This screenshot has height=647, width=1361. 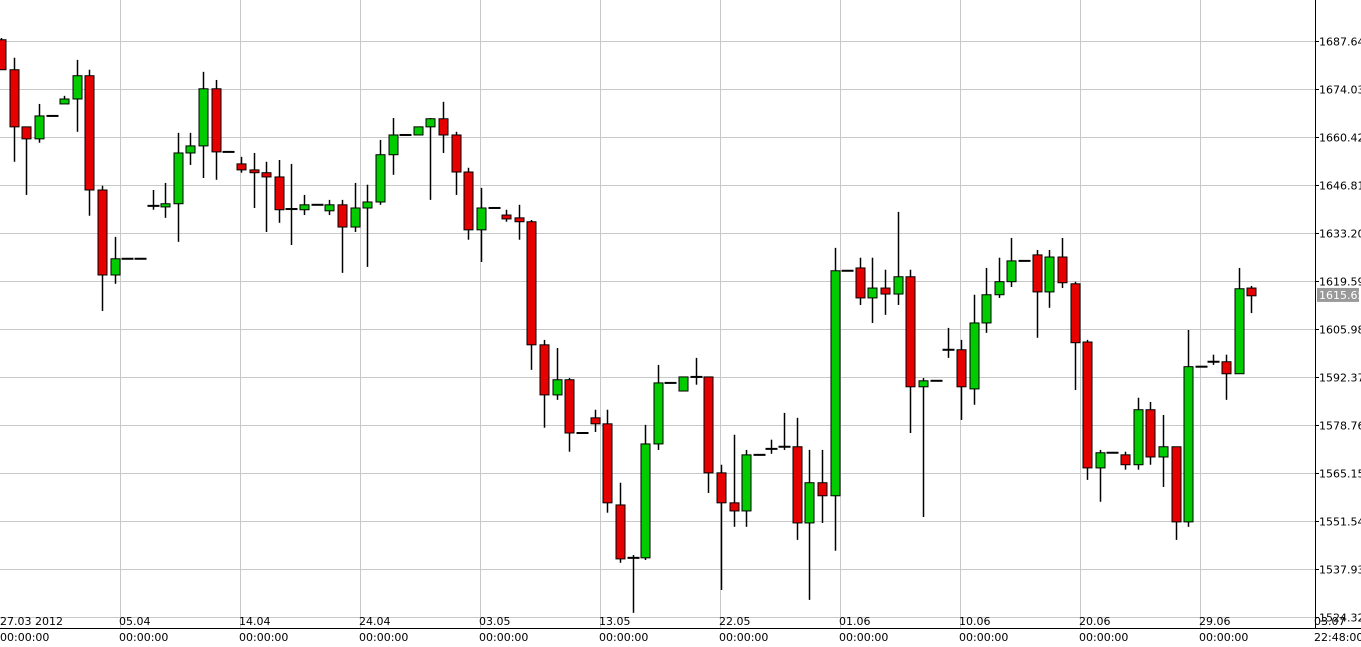 I want to click on y-tick-label: 1646.81, so click(x=1340, y=186).